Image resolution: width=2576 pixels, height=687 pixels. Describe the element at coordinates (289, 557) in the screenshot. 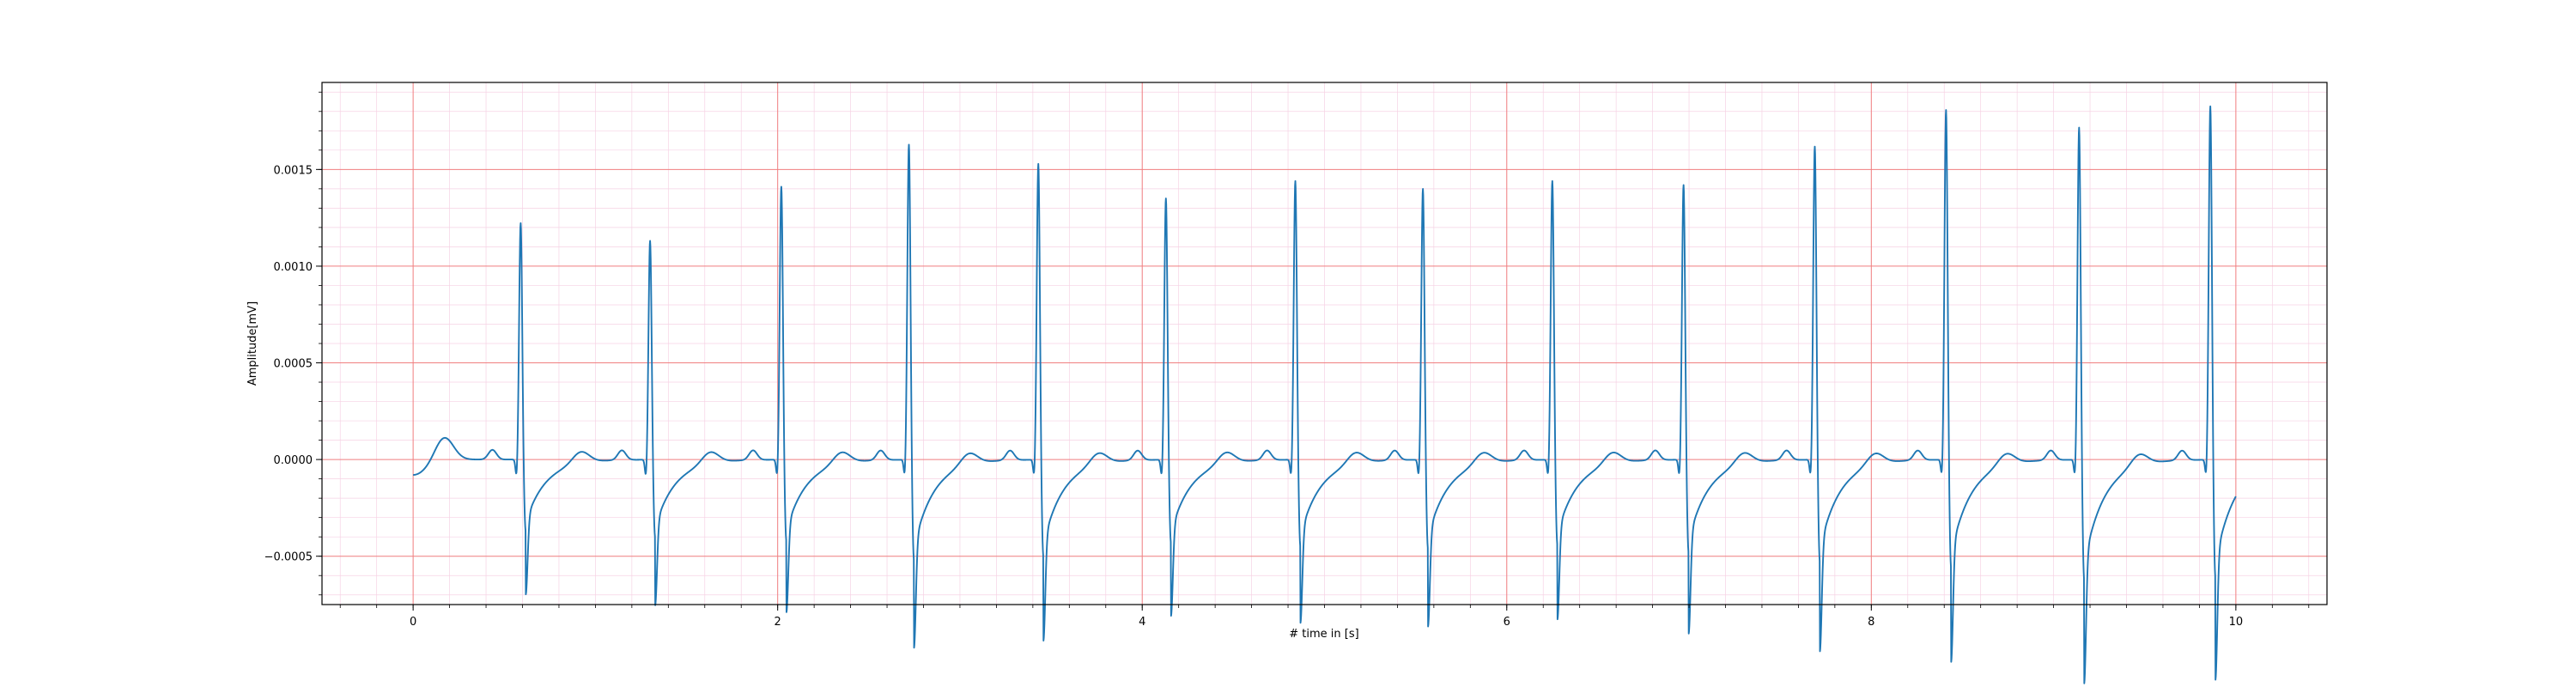

I see `y-tick-label: −0.0005` at that location.